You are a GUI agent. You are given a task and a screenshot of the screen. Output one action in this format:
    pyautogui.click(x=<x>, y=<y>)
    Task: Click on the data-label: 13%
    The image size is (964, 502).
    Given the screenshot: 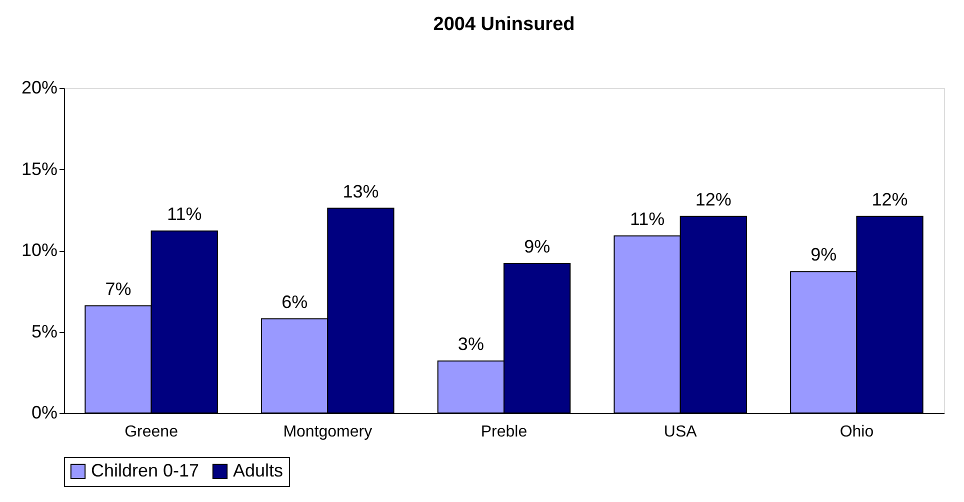 What is the action you would take?
    pyautogui.click(x=360, y=191)
    